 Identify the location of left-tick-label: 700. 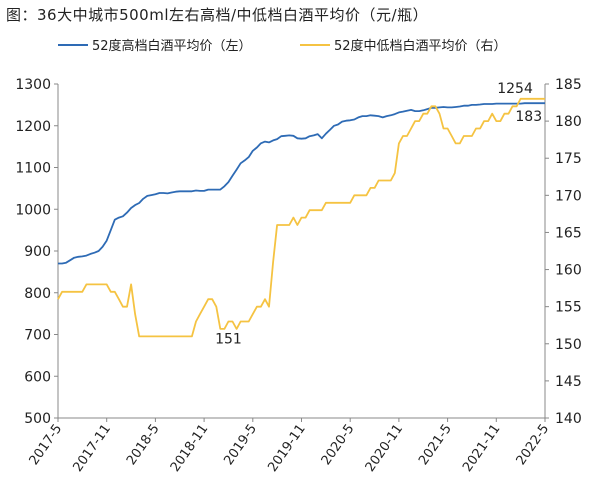
(37, 336).